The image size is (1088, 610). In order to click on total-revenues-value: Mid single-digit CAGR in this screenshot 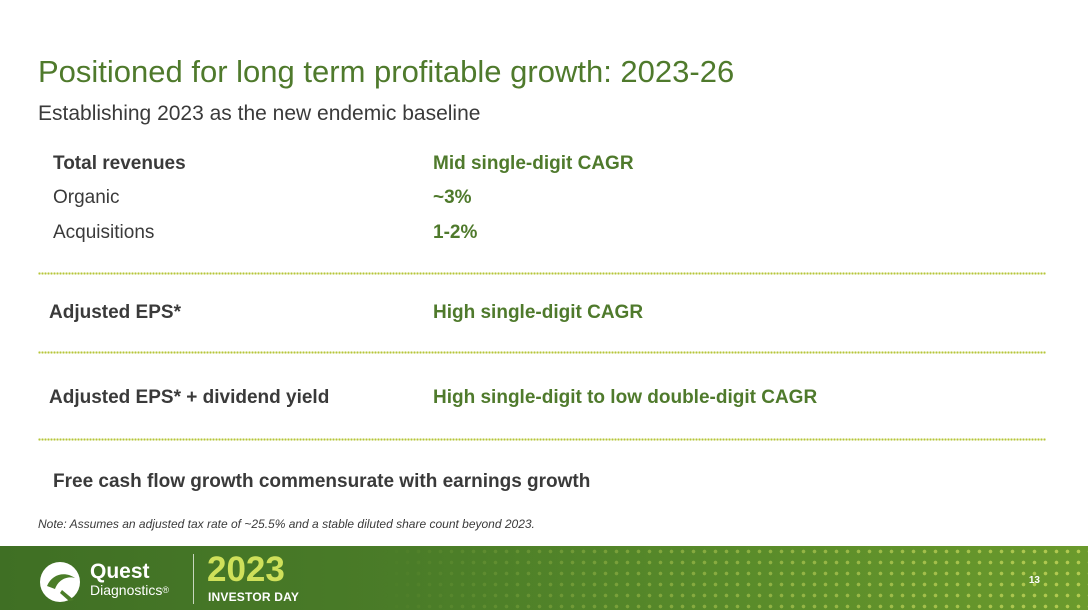, I will do `click(533, 163)`.